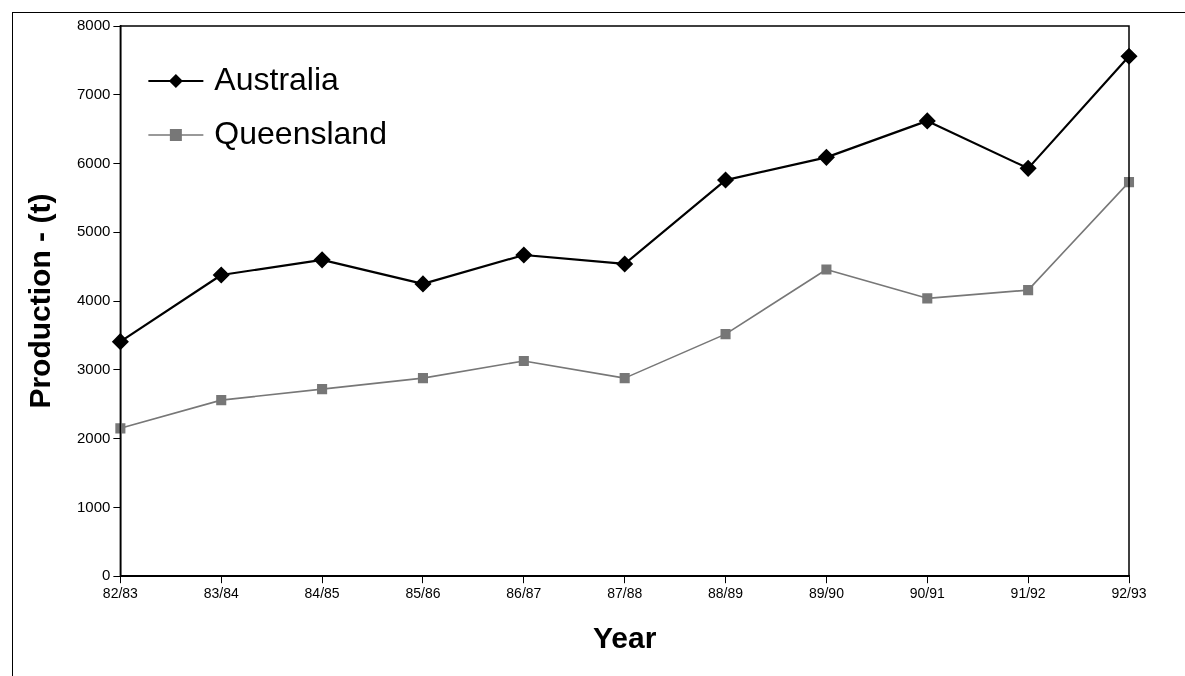 This screenshot has width=1185, height=676. I want to click on legend-label: Queensland, so click(300, 132).